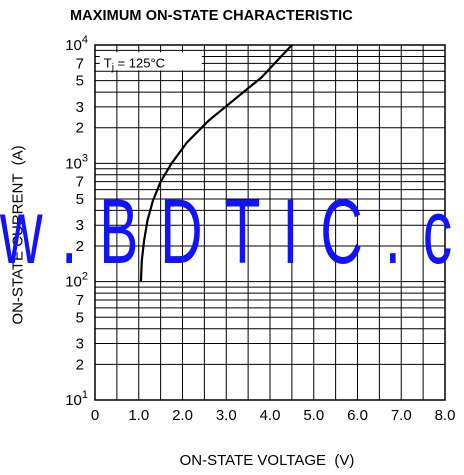 The width and height of the screenshot is (464, 475). Describe the element at coordinates (76, 281) in the screenshot. I see `y-tick-label: 10²` at that location.